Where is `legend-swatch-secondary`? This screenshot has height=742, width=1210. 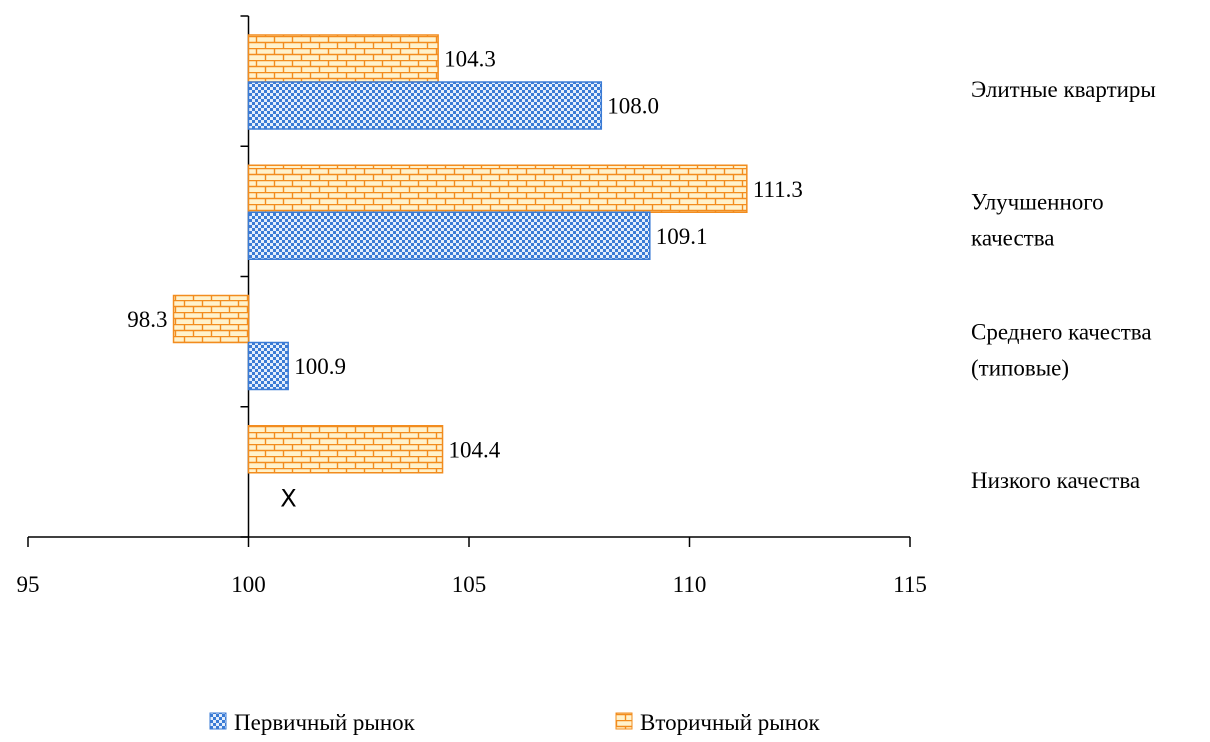 legend-swatch-secondary is located at coordinates (624, 721).